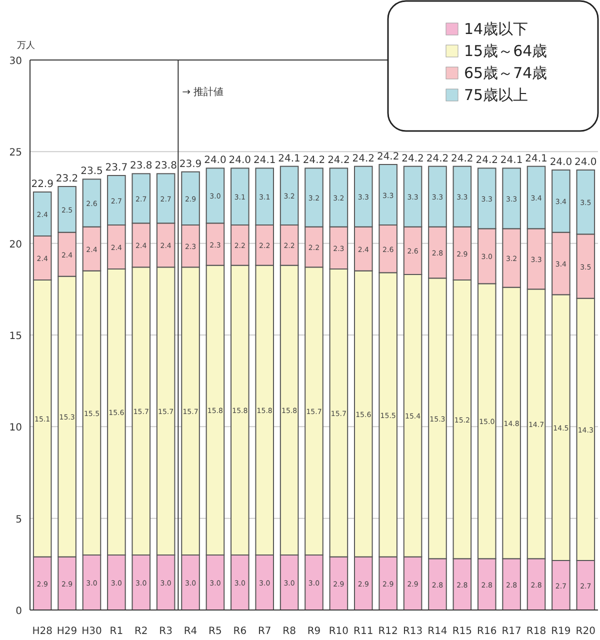 This screenshot has height=640, width=600. Describe the element at coordinates (67, 179) in the screenshot. I see `total-label: 23.2` at that location.